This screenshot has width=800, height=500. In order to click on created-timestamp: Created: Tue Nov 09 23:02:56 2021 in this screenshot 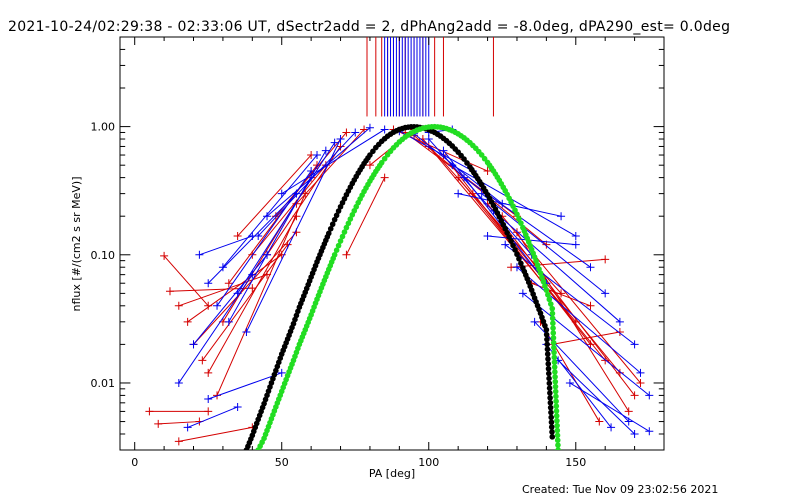, I will do `click(620, 489)`.